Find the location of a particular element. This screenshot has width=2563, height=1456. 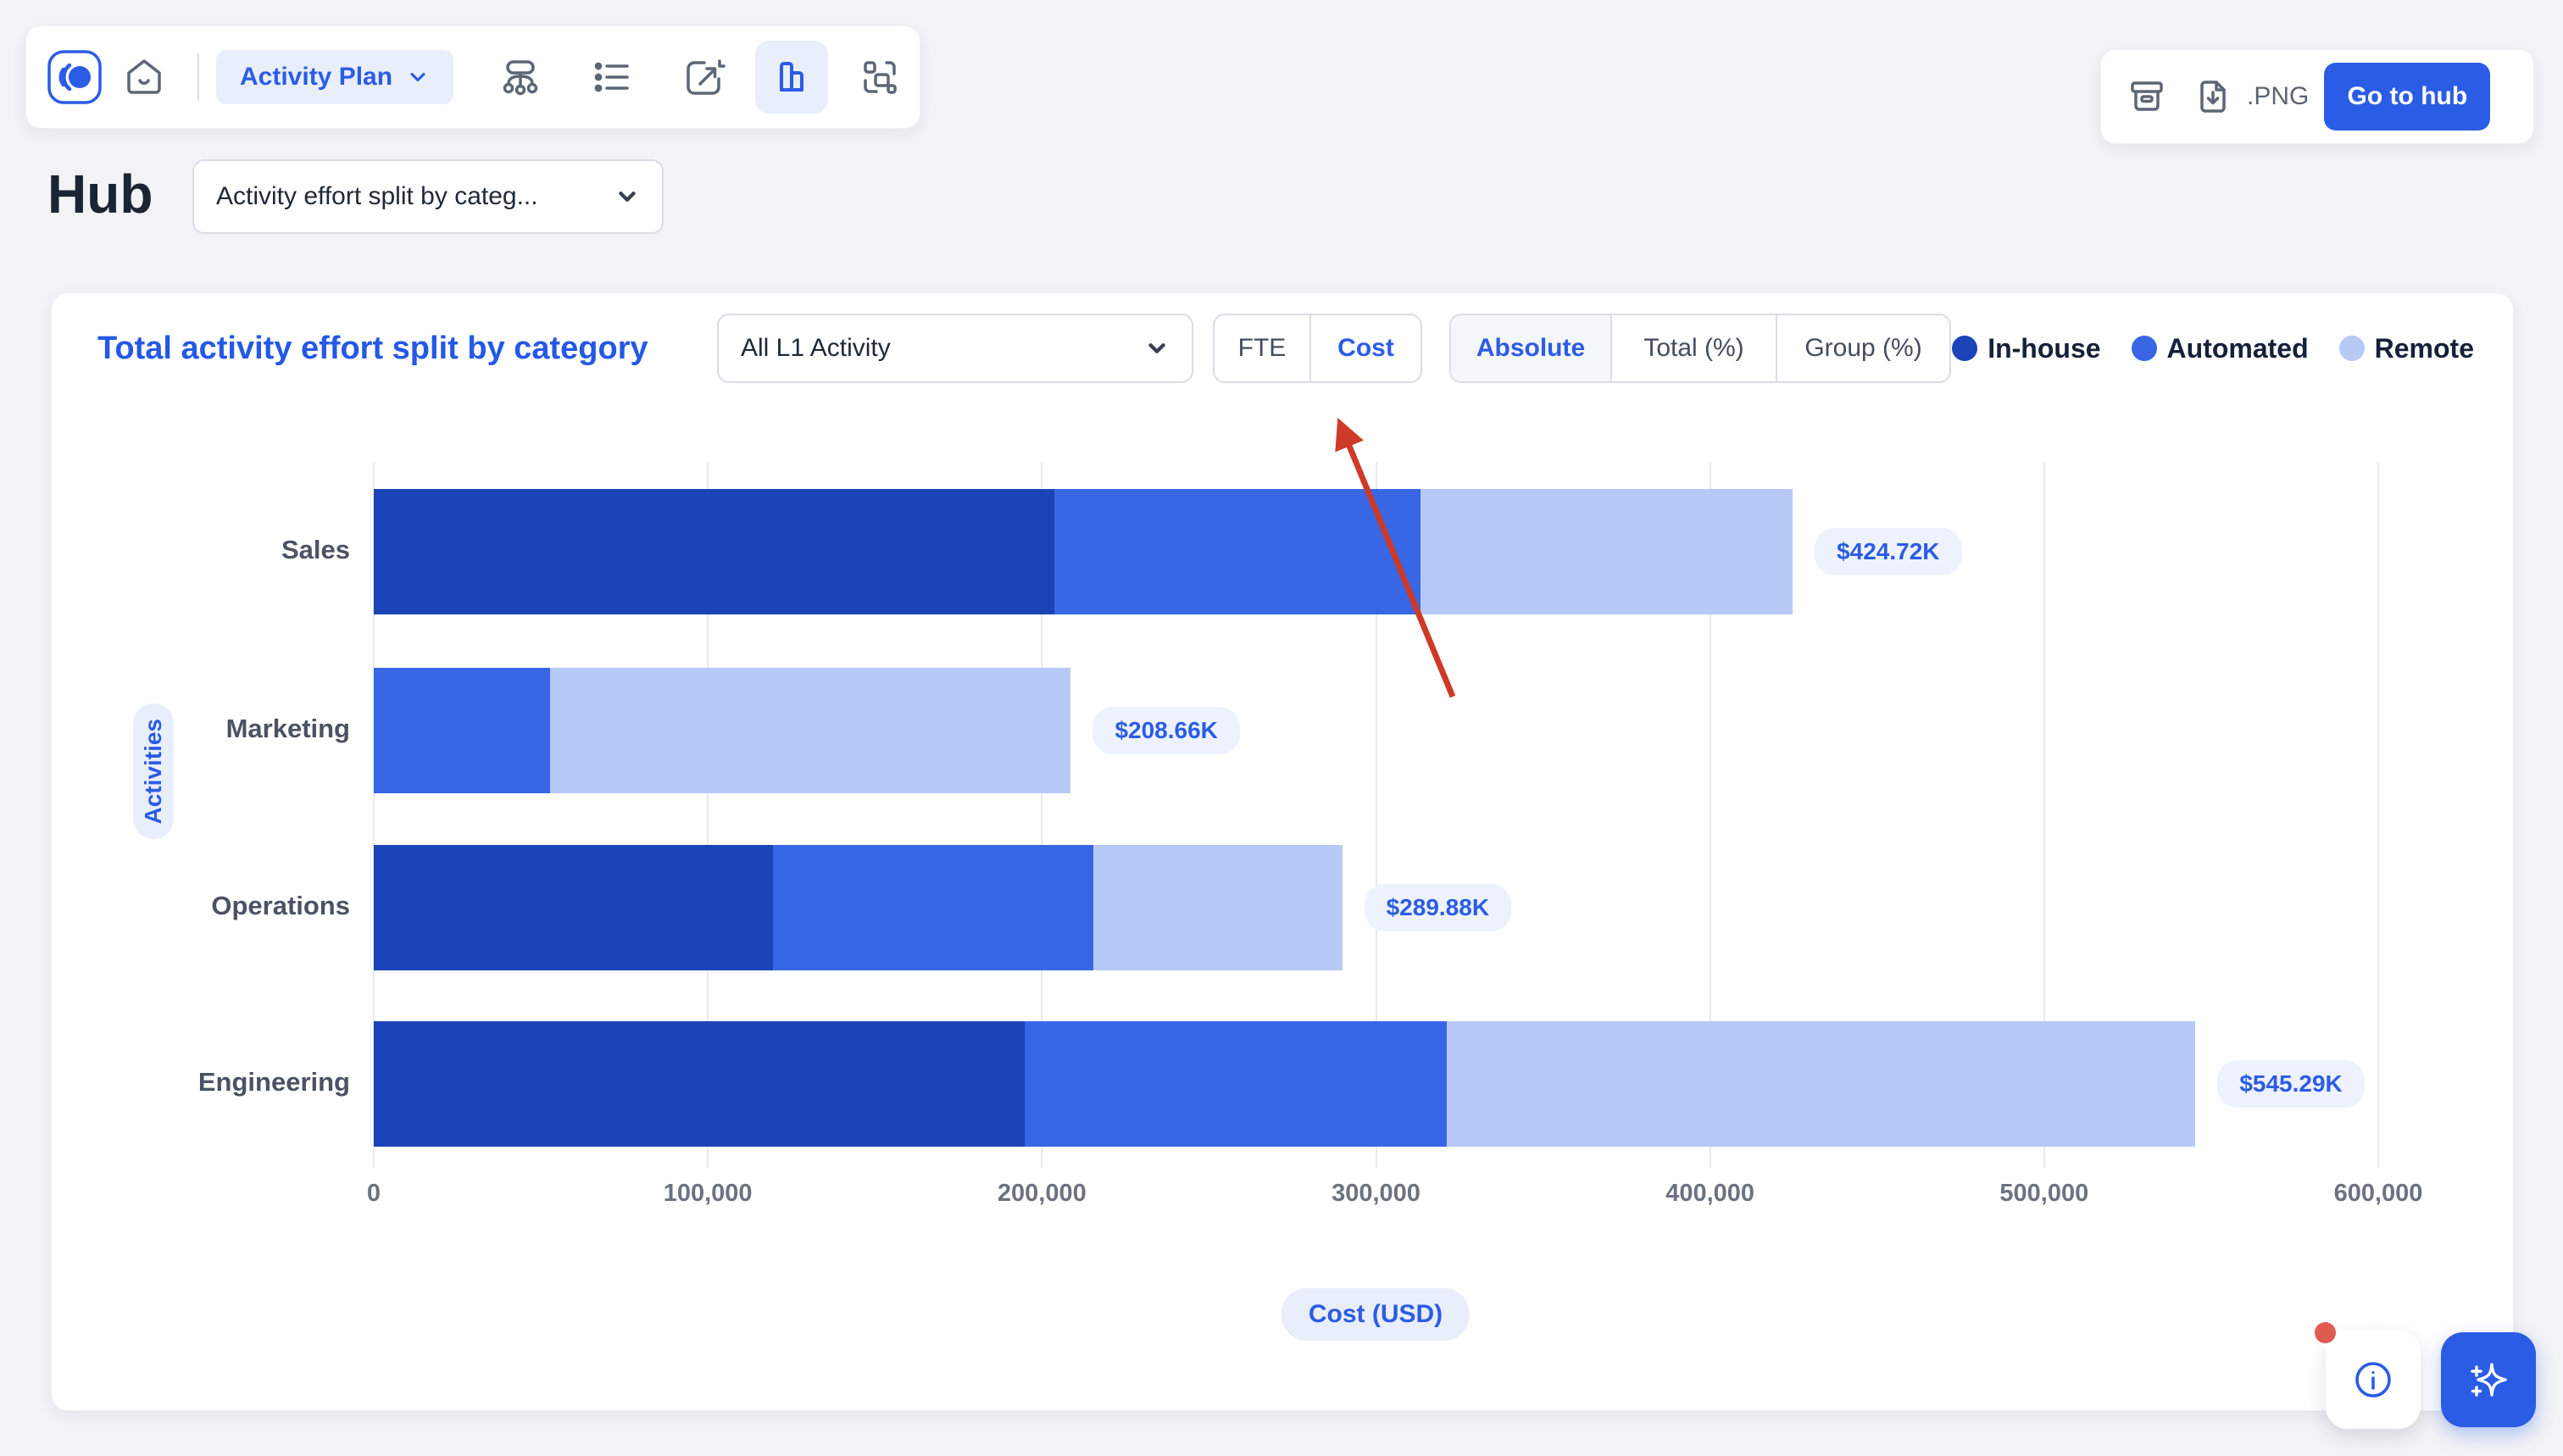

x-tick-label: 0 is located at coordinates (373, 1193).